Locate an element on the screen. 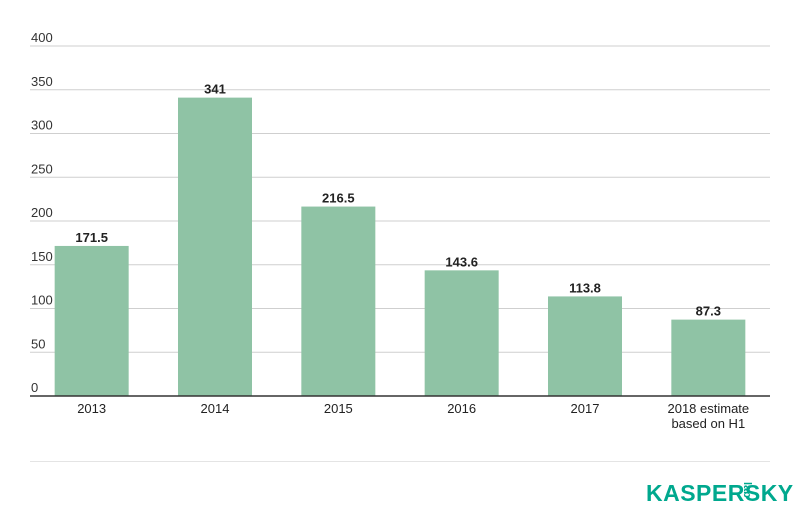 Image resolution: width=800 pixels, height=524 pixels. x-tick-label: 2013 is located at coordinates (91, 408).